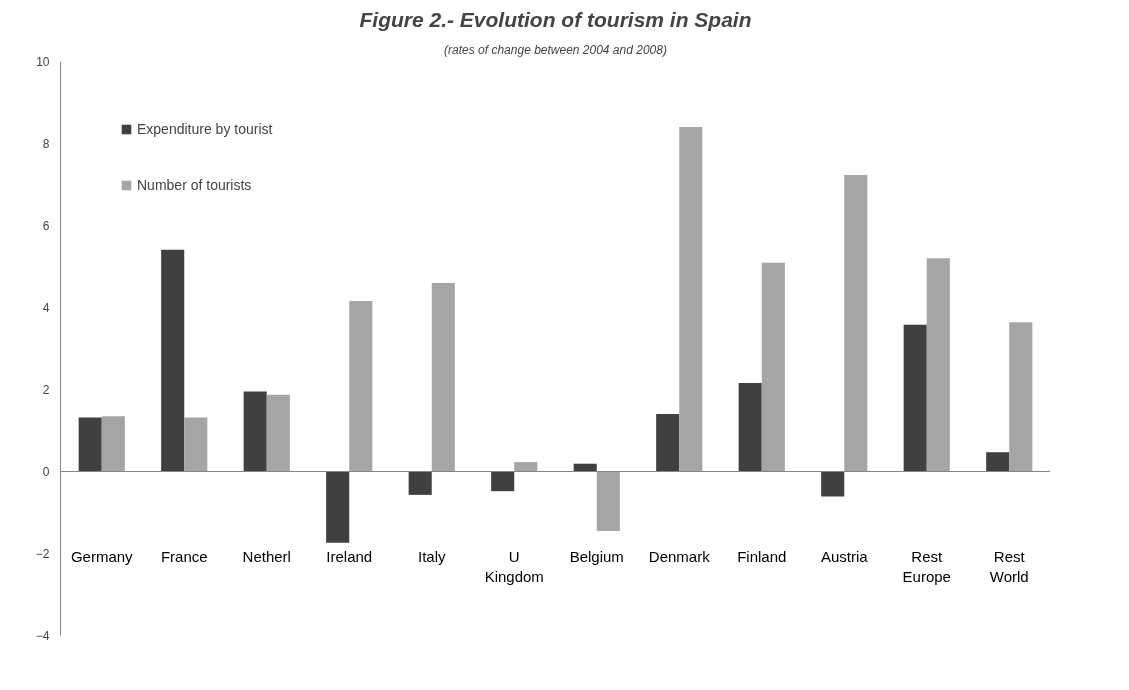 This screenshot has height=690, width=1129. I want to click on x-tick-label: Finland, so click(762, 556).